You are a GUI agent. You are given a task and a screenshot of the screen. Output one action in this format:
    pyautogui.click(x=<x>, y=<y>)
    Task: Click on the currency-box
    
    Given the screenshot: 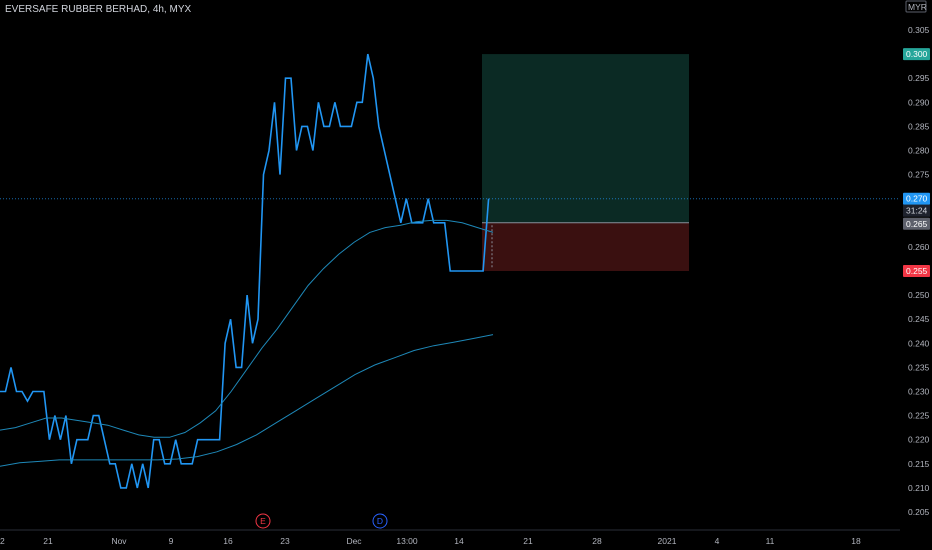 What is the action you would take?
    pyautogui.click(x=916, y=6)
    